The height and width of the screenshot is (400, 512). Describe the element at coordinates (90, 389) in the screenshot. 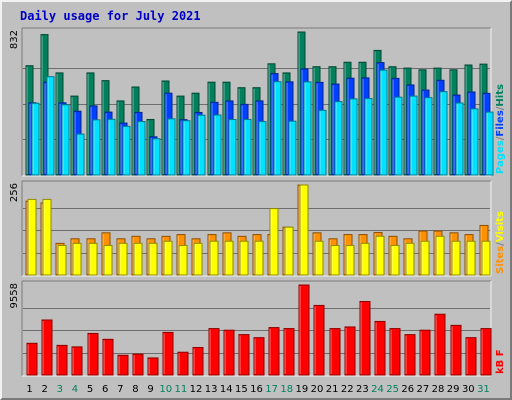

I see `day-label-5: 5` at that location.